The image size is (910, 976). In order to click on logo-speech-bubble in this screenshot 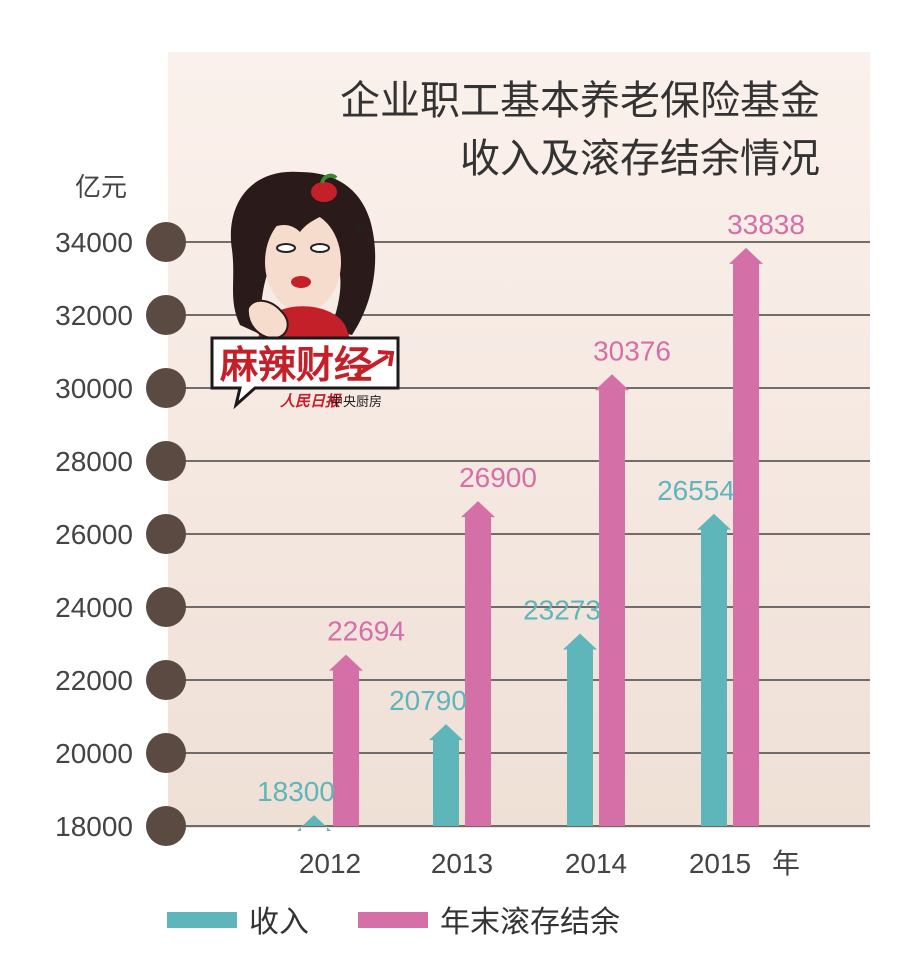, I will do `click(305, 373)`.